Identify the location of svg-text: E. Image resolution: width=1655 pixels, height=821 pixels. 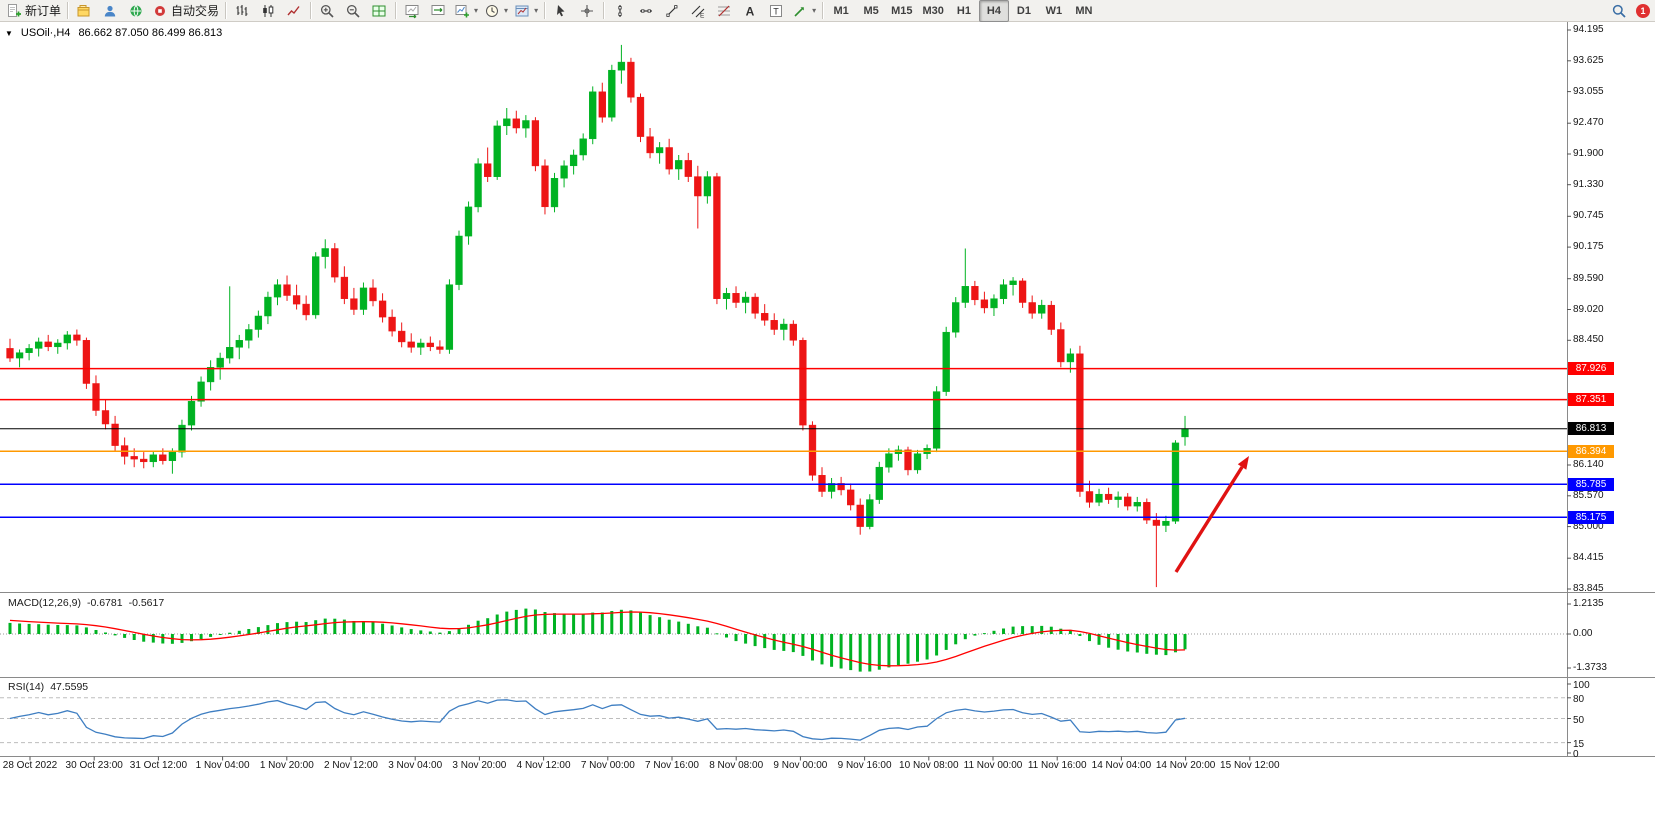
(702, 15).